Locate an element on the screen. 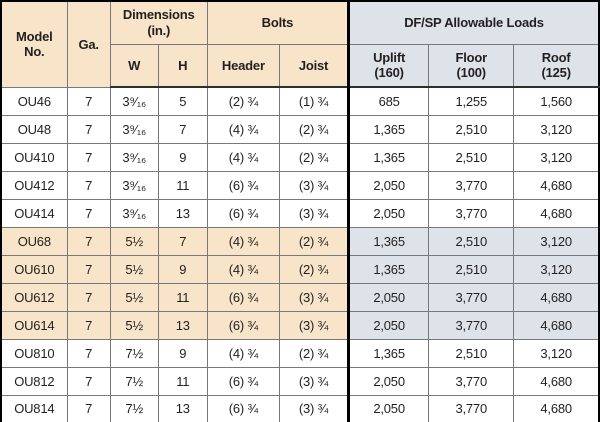 This screenshot has height=422, width=600. header-dimensions-group: Dimensions (in.) is located at coordinates (158, 22).